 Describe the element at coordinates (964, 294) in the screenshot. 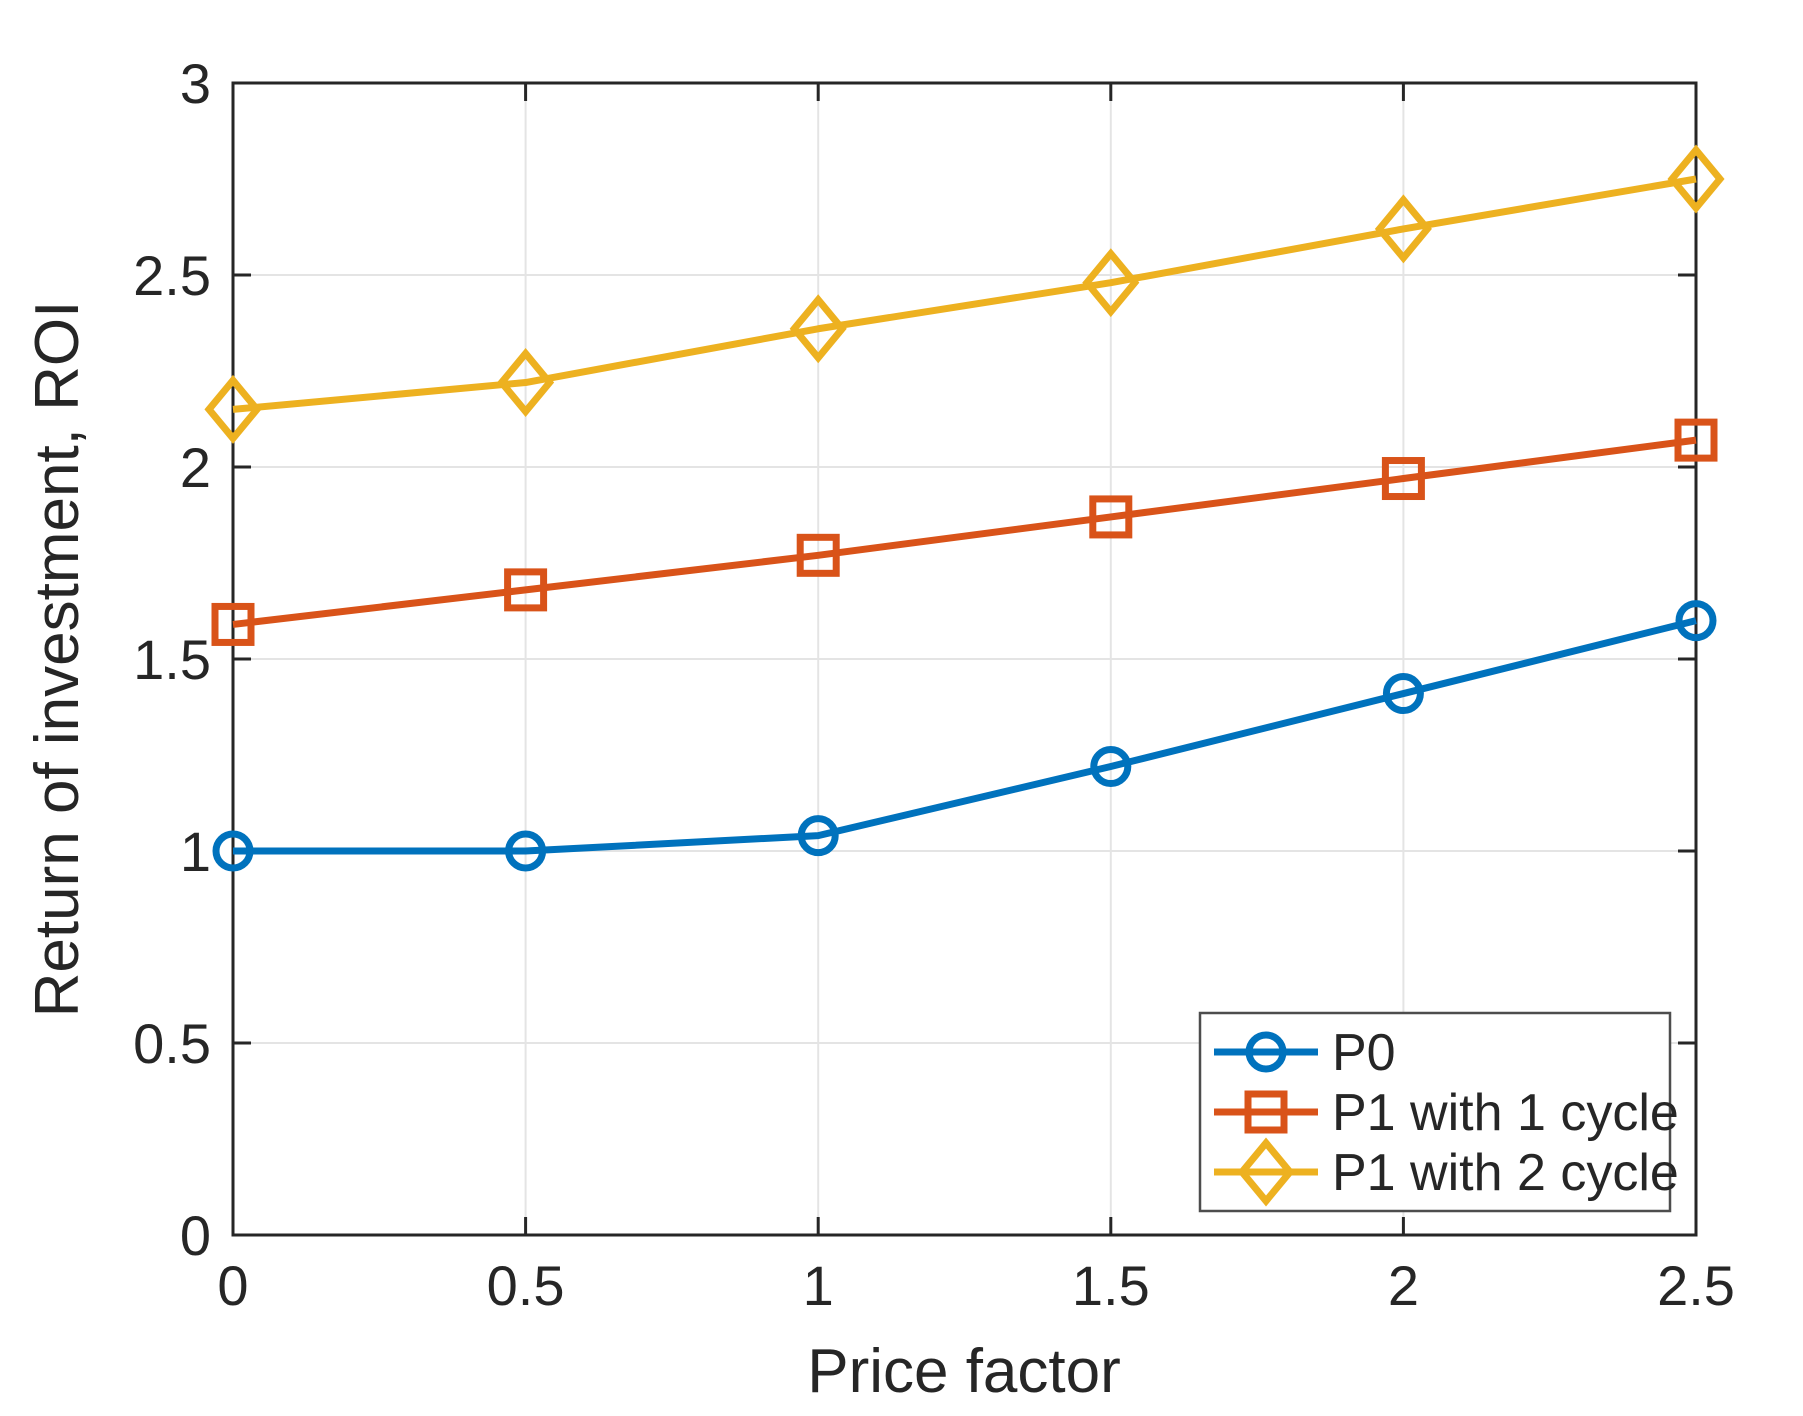

I see `series-line-p1-with-2-cycle` at that location.